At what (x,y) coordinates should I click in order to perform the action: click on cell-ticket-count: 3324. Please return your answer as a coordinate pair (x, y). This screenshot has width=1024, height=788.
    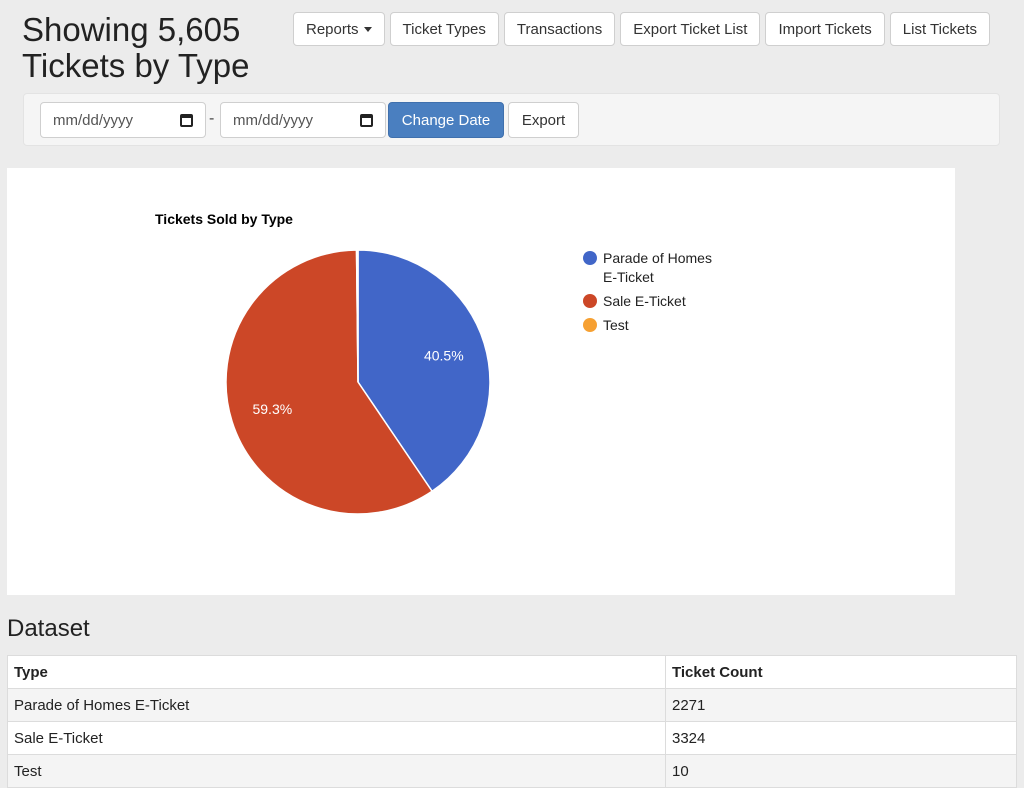
    Looking at the image, I should click on (841, 738).